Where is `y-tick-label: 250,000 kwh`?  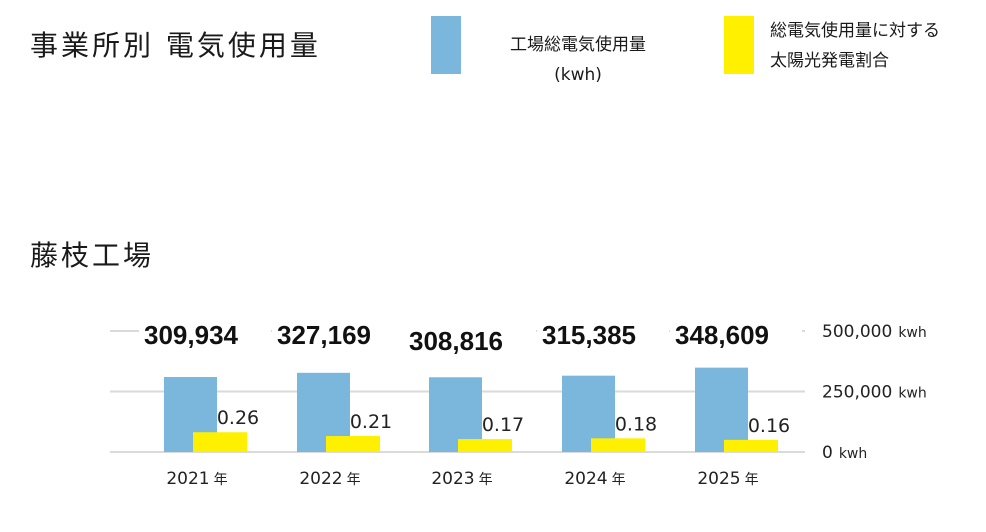
y-tick-label: 250,000 kwh is located at coordinates (874, 393).